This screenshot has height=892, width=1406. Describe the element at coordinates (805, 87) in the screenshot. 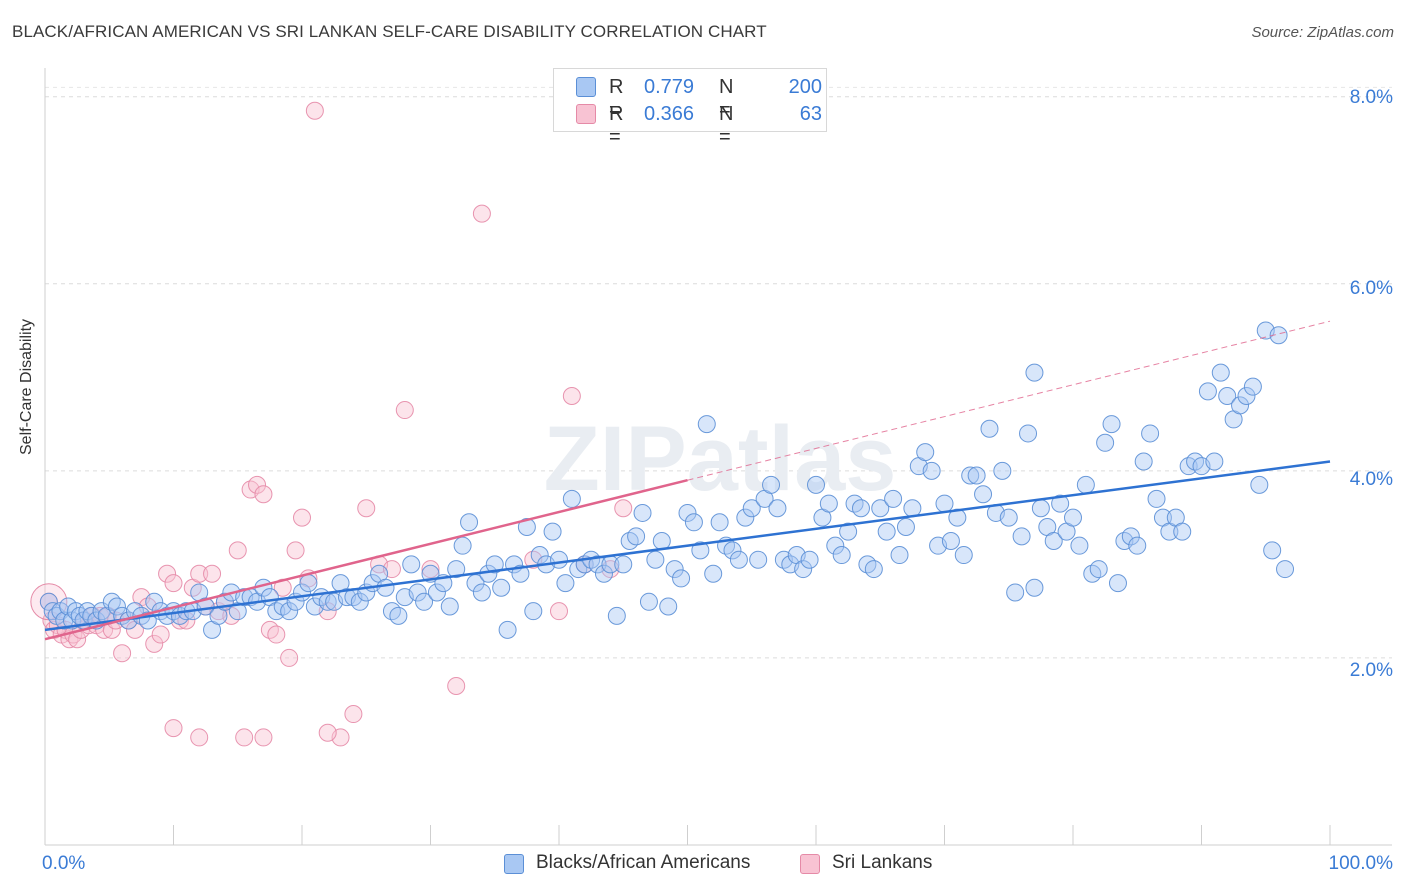

I see `n-value: 200` at that location.